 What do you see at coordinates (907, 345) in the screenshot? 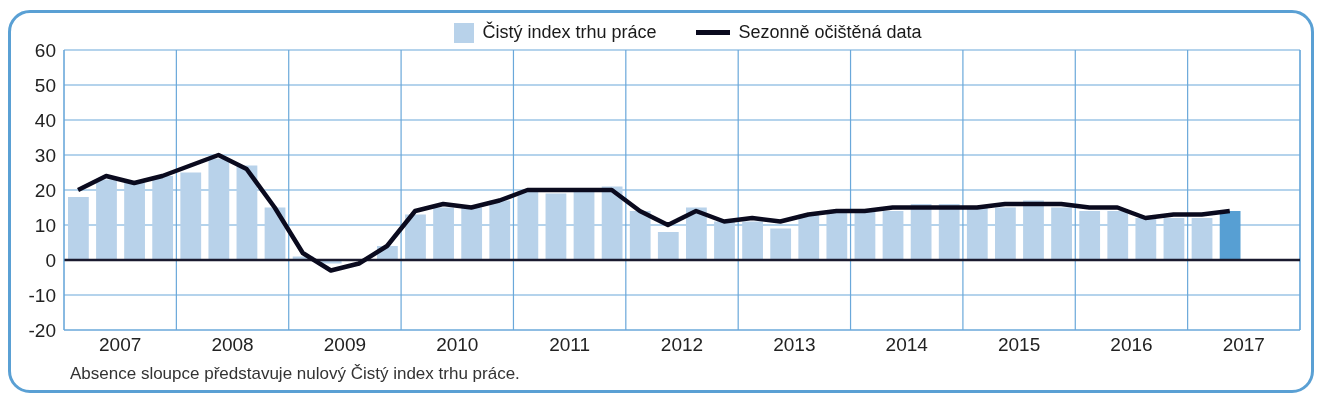
I see `x-tick-label: 2014` at bounding box center [907, 345].